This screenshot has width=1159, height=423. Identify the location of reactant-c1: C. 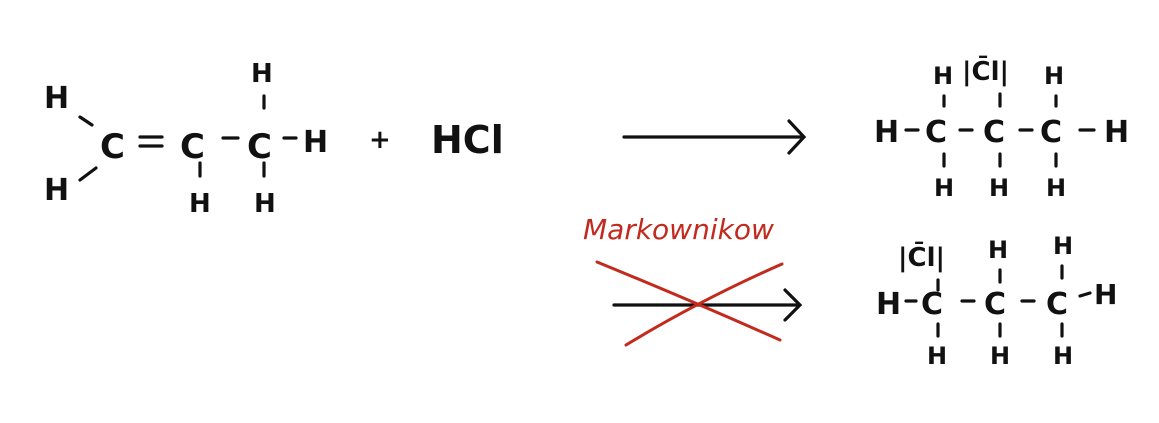
(112, 147).